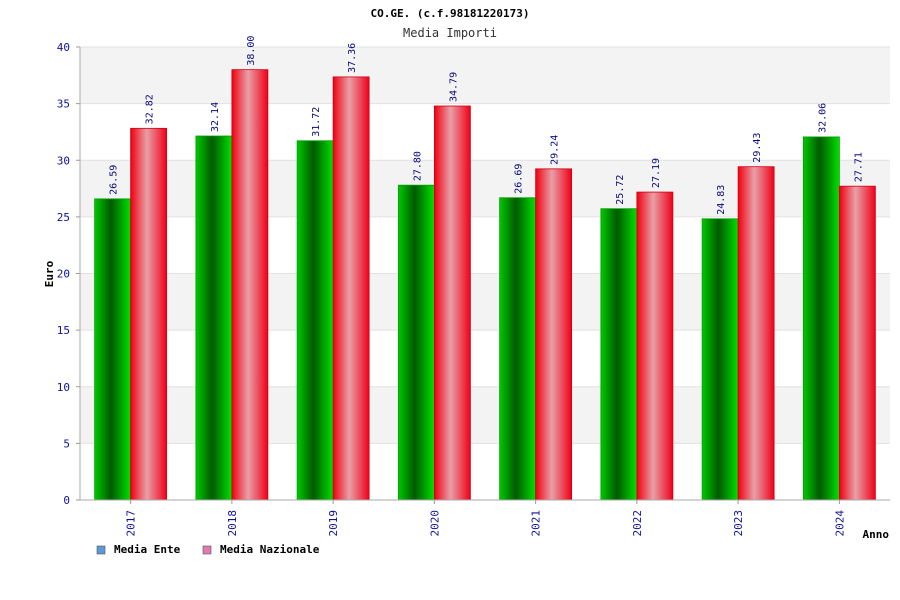  Describe the element at coordinates (434, 523) in the screenshot. I see `x-tick-label: 2020` at that location.